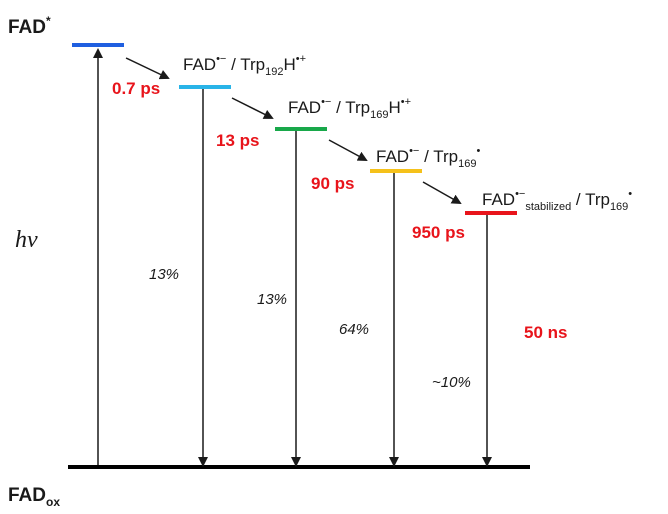  I want to click on state-label-trp169: FAD•− / Trp169•, so click(428, 157).